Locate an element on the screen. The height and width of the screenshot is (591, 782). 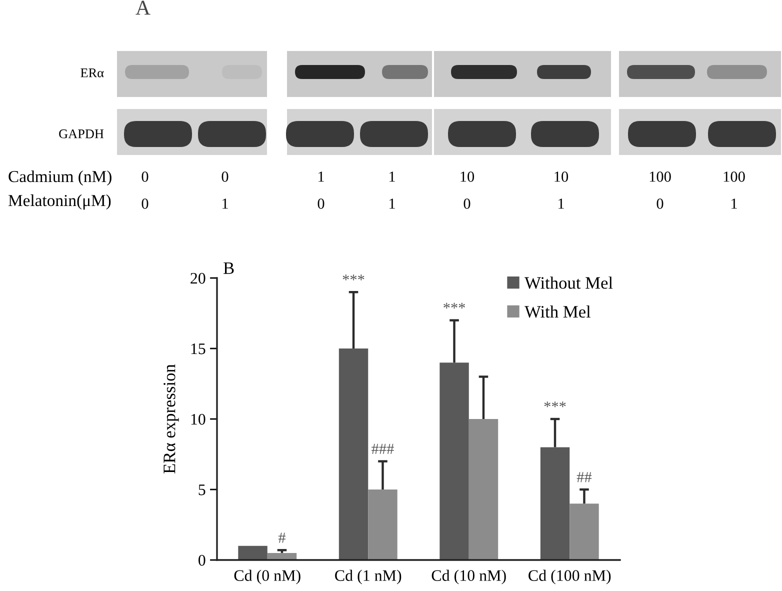
text: ERα is located at coordinates (92, 73).